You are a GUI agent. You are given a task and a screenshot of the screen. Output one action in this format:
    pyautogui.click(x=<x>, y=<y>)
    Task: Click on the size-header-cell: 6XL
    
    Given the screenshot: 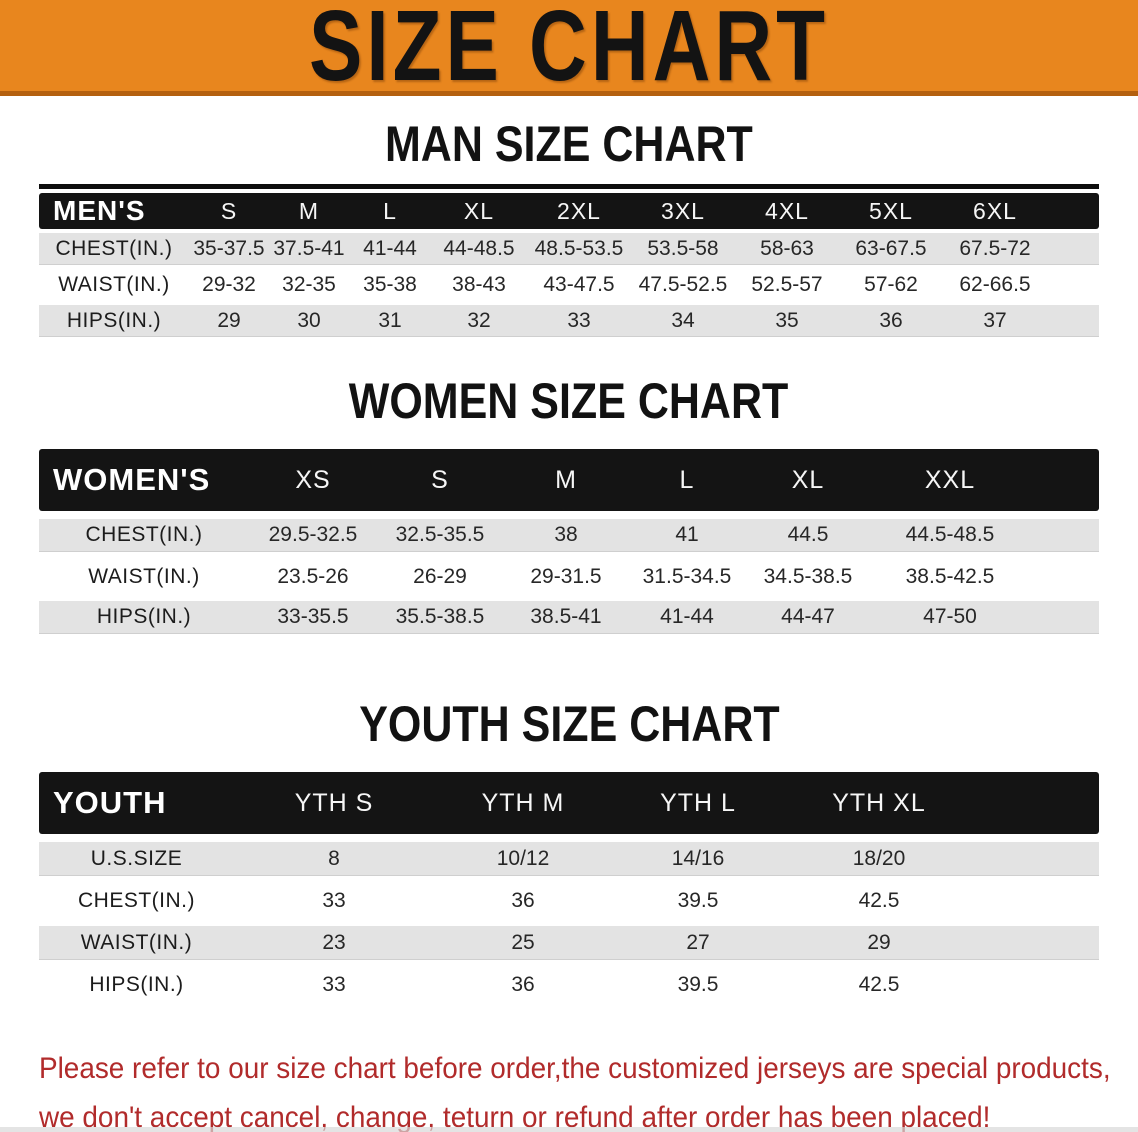 What is the action you would take?
    pyautogui.click(x=995, y=211)
    